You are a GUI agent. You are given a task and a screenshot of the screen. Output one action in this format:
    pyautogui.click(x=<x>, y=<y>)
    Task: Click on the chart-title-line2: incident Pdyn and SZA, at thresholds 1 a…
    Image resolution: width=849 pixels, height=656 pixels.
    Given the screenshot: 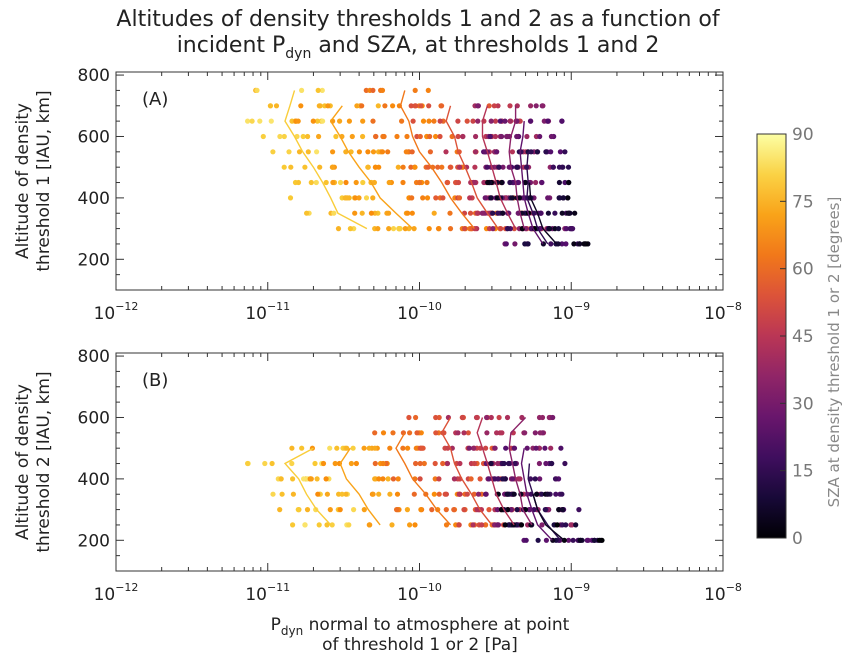 What is the action you would take?
    pyautogui.click(x=418, y=47)
    